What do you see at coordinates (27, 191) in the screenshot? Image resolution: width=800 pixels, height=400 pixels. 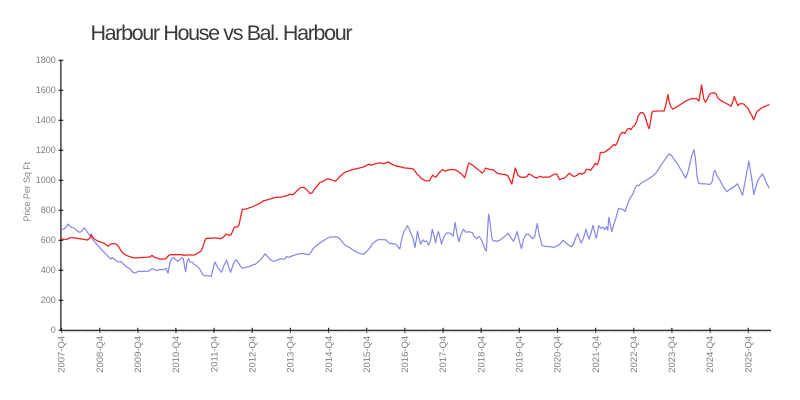 I see `svg-text: Price Per Sq Ft` at bounding box center [27, 191].